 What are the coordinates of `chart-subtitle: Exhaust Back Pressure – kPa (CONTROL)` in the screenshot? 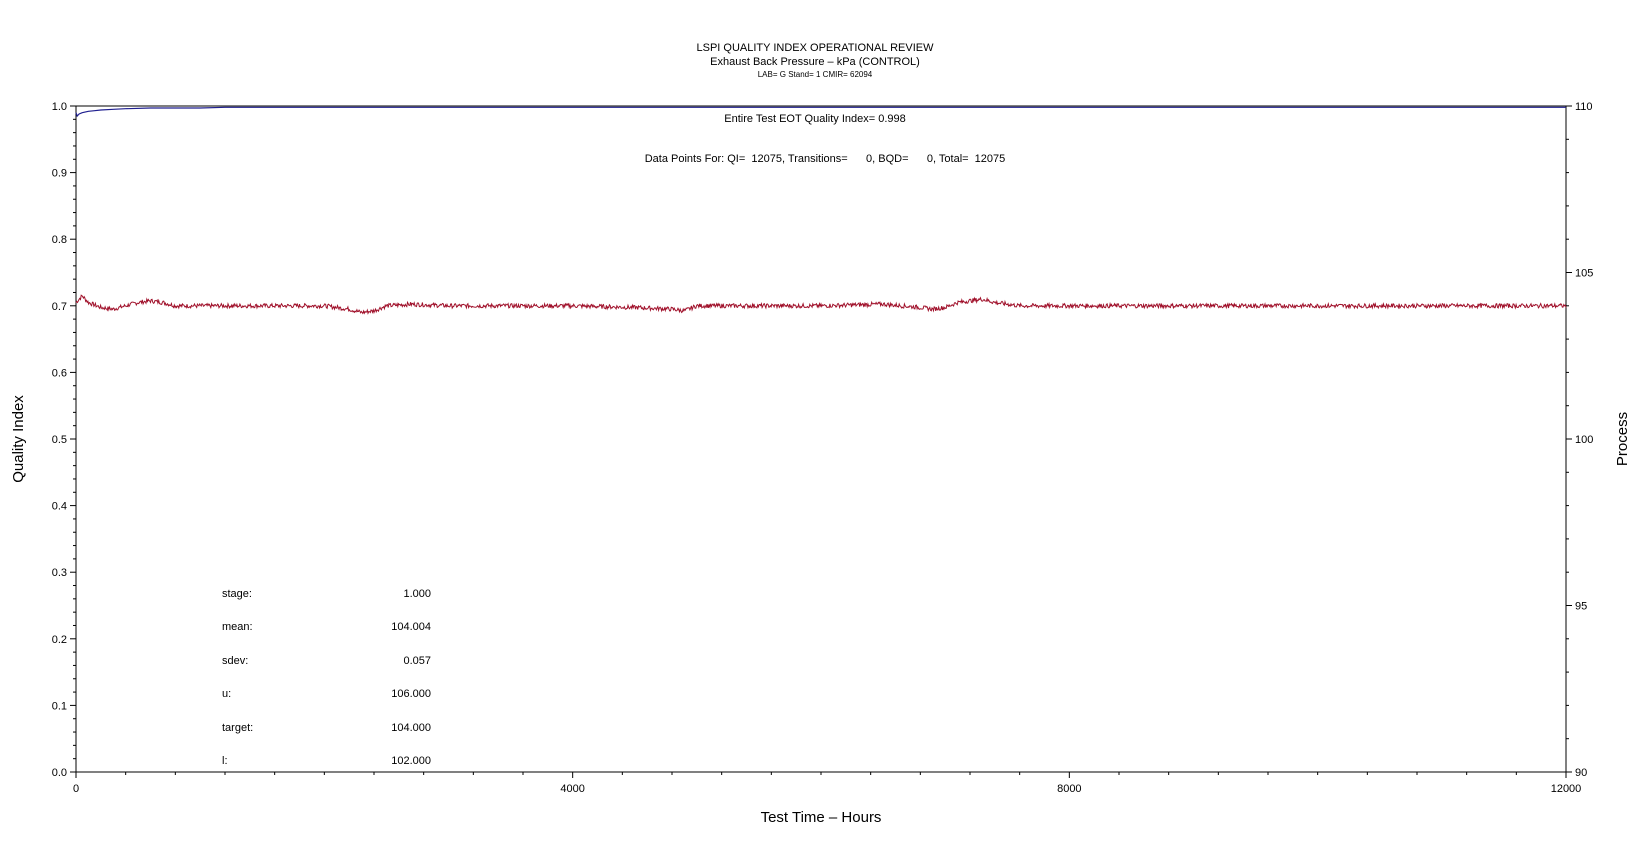 It's located at (815, 62).